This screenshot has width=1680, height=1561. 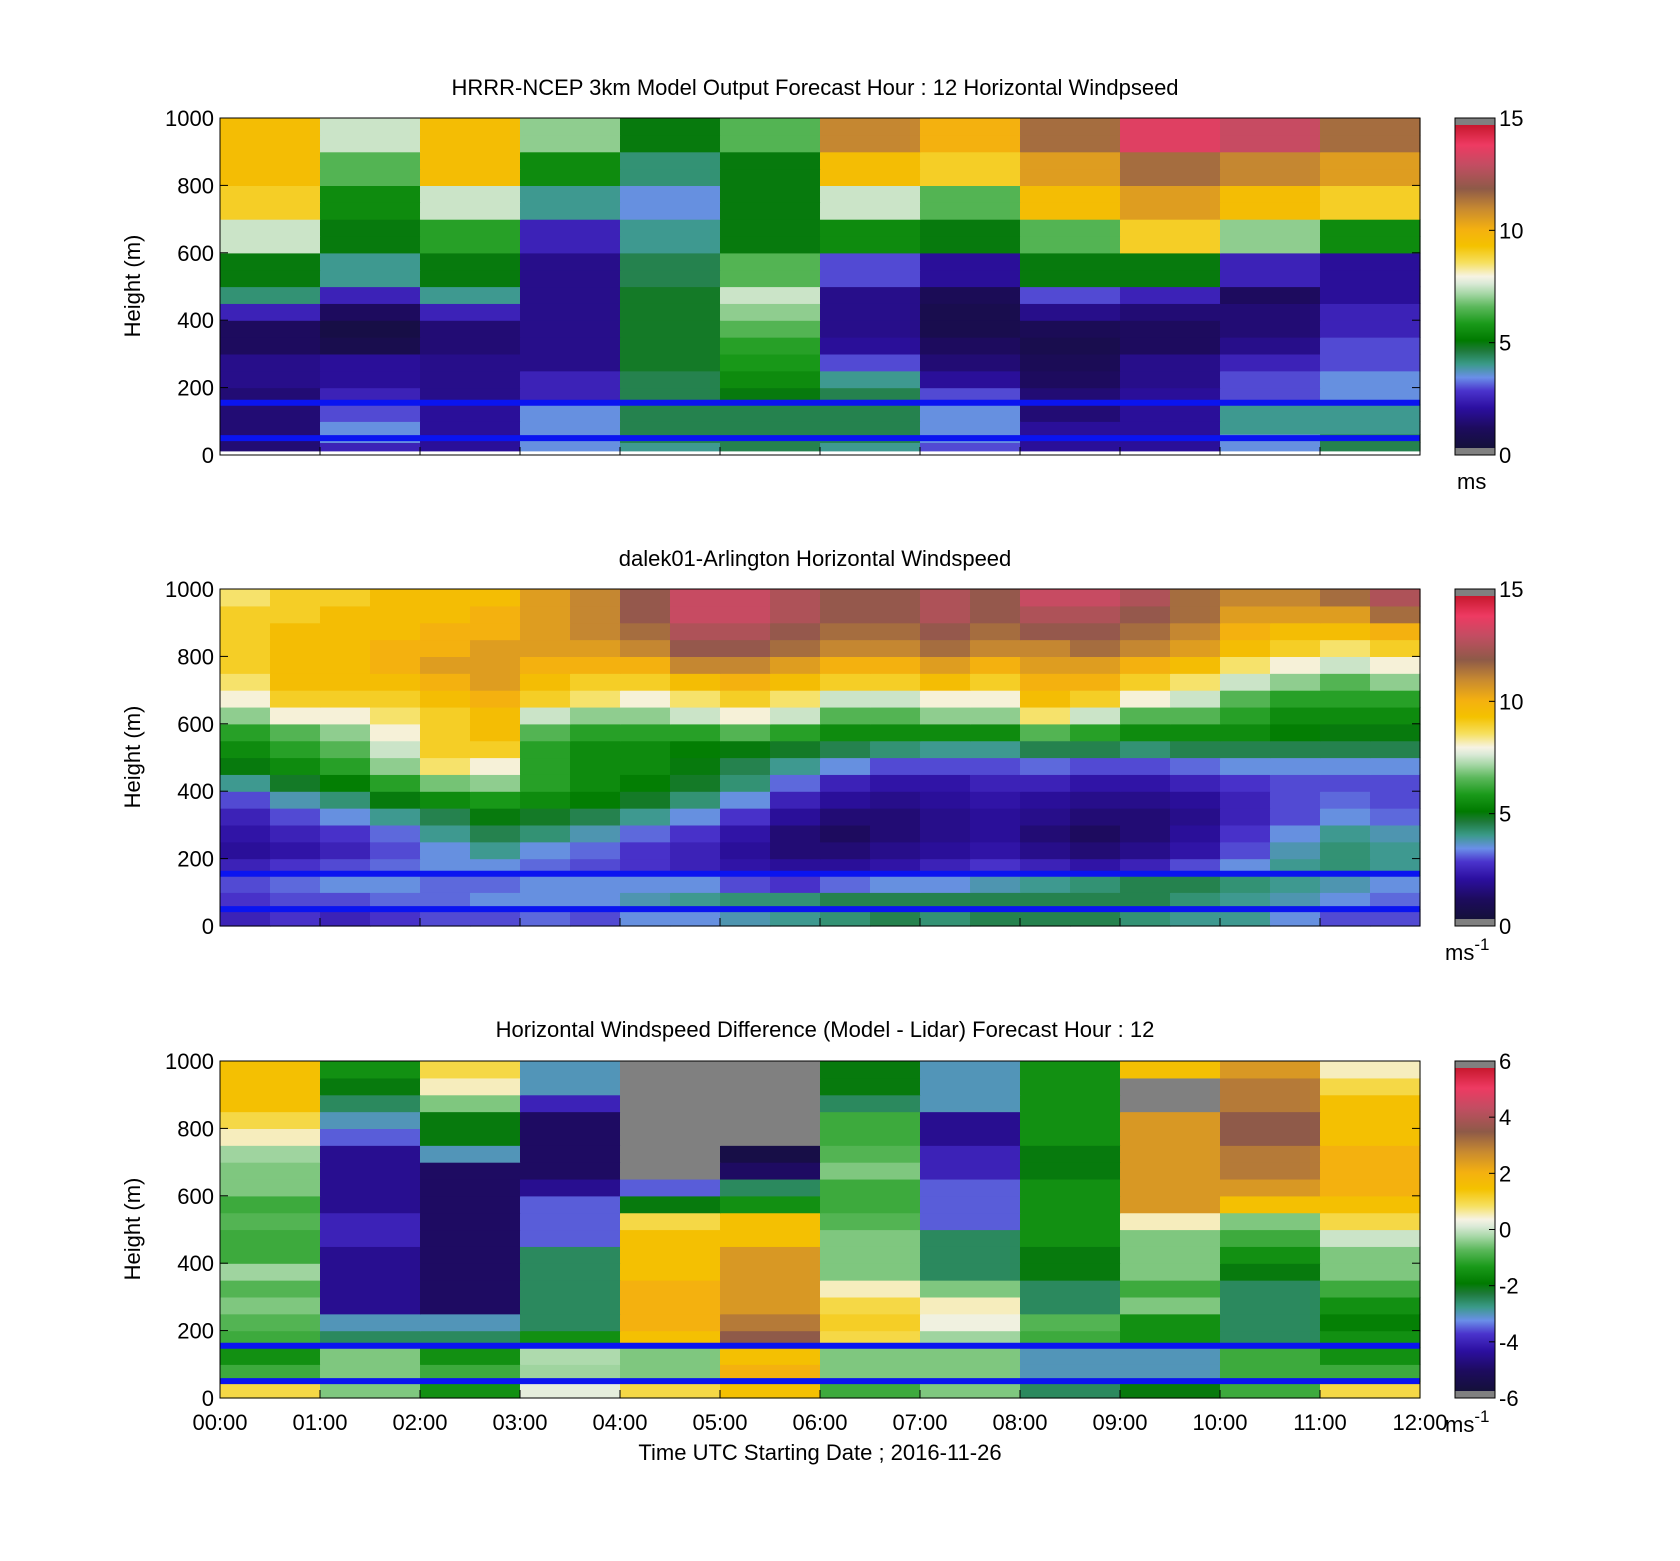 What do you see at coordinates (819, 1422) in the screenshot?
I see `x-tick-label: 06:00` at bounding box center [819, 1422].